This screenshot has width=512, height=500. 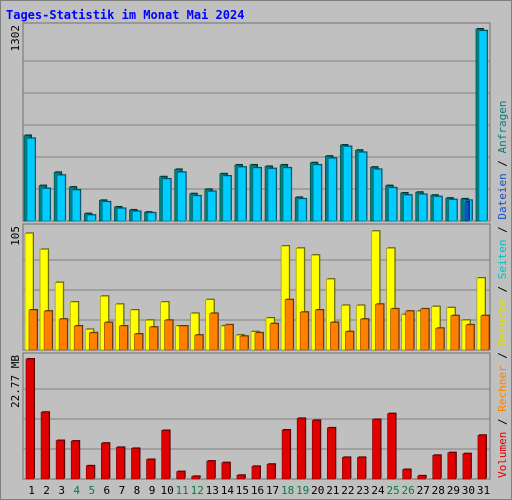 I want to click on x-tick-label-31: 31, so click(x=483, y=490).